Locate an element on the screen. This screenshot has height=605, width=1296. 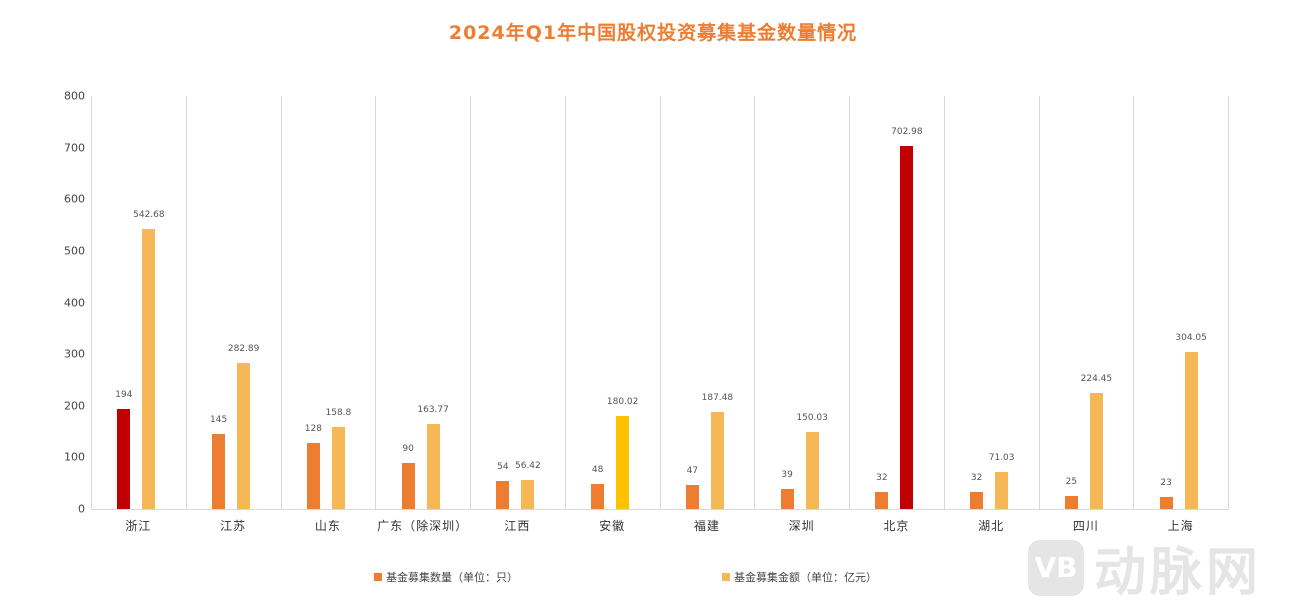
x-category-label: 湖北 is located at coordinates (991, 526).